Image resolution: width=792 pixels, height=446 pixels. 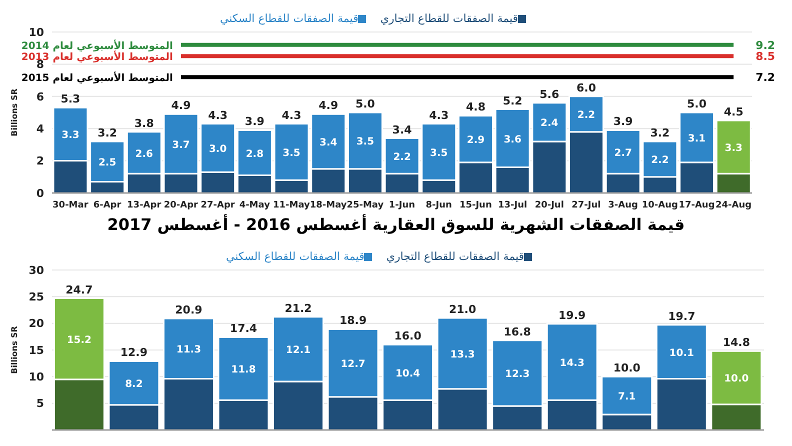 I want to click on y-tick-label: 4, so click(x=40, y=129).